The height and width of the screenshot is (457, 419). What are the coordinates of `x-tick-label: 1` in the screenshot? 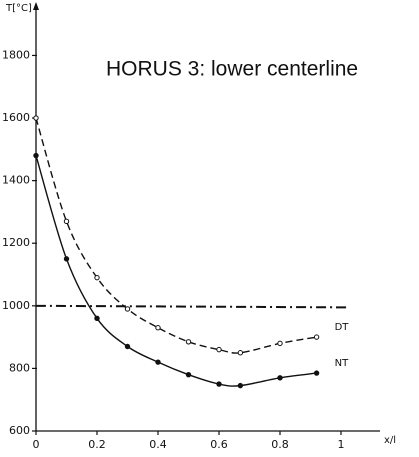 It's located at (341, 444).